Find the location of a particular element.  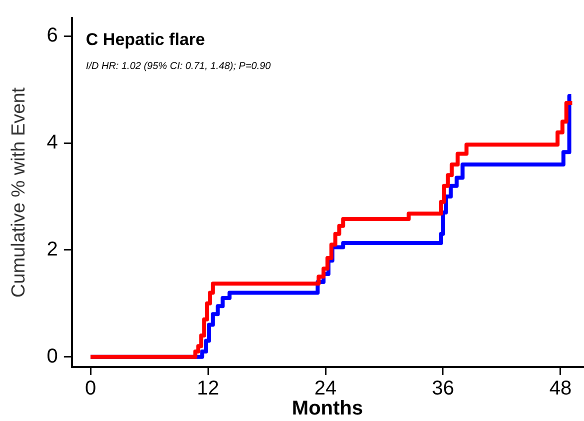

x-tick-label: 36 is located at coordinates (443, 389).